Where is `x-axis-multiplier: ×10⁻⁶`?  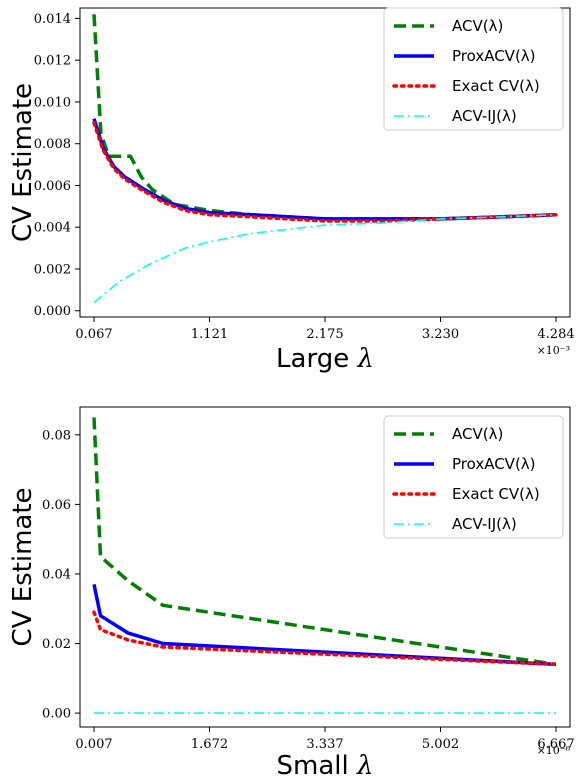
x-axis-multiplier: ×10⁻⁶ is located at coordinates (554, 750).